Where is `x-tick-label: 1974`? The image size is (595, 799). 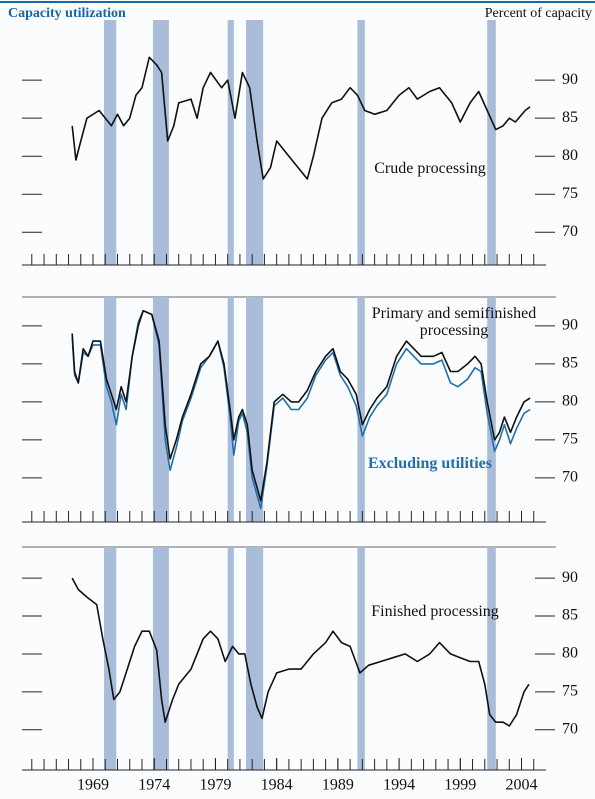 x-tick-label: 1974 is located at coordinates (154, 785).